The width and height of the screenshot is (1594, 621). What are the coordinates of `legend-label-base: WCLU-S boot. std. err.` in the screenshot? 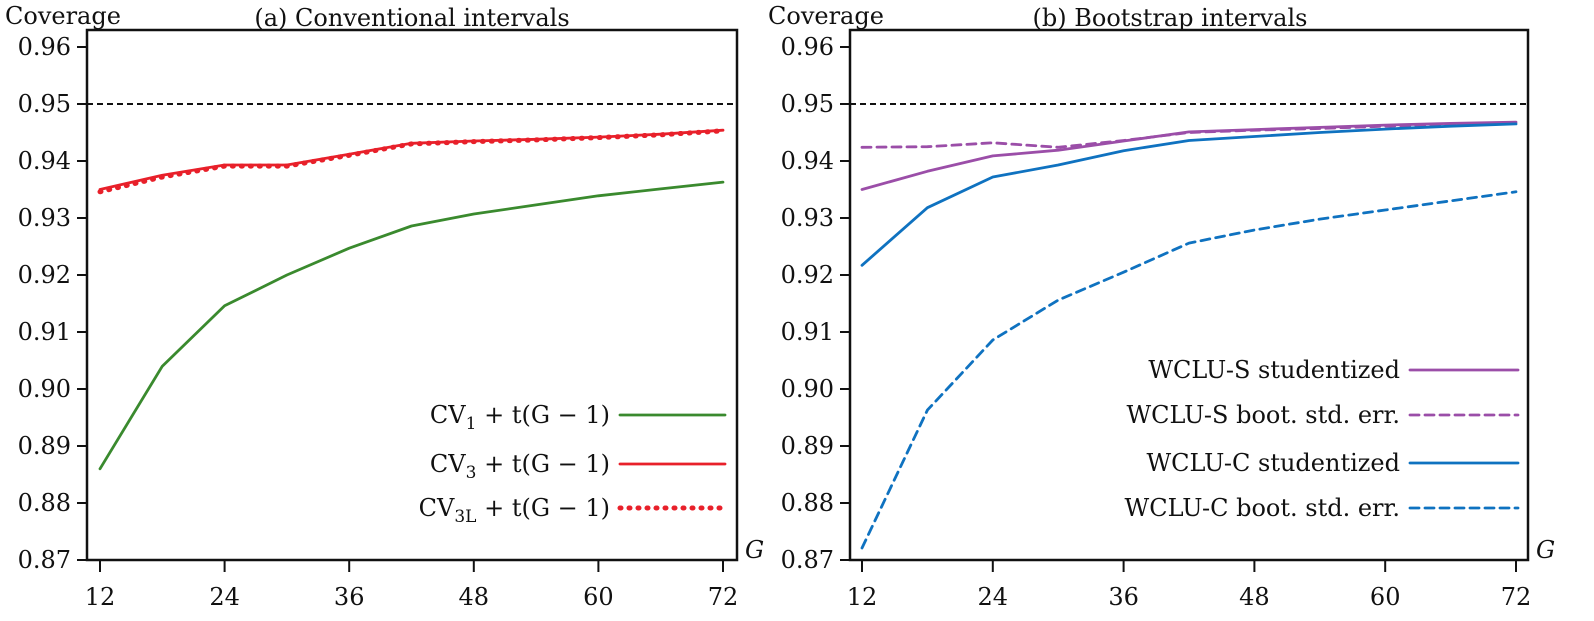 It's located at (1263, 415).